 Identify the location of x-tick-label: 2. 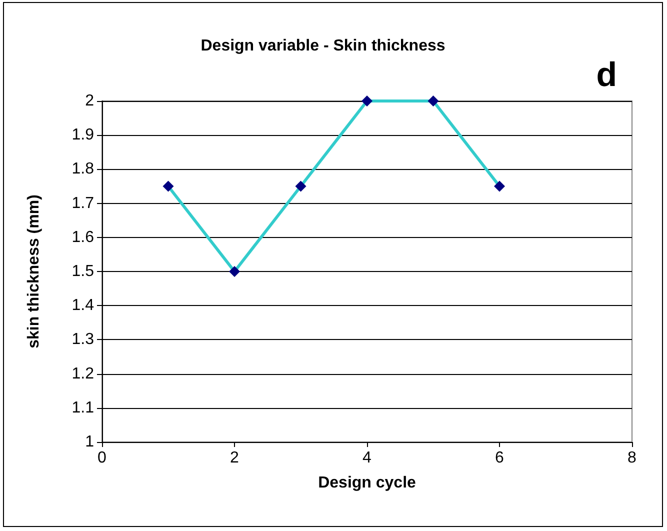
(235, 458).